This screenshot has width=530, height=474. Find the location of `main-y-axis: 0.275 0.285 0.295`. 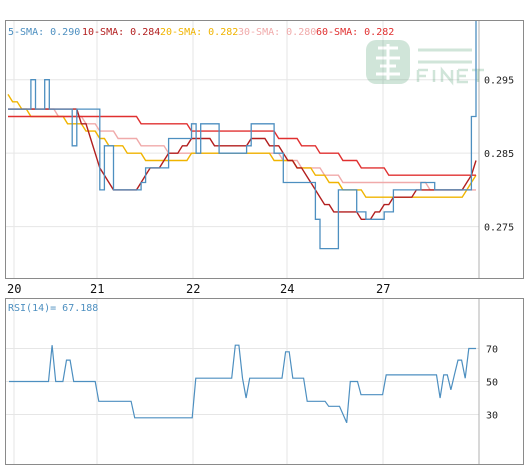

main-y-axis: 0.275 0.285 0.295 is located at coordinates (499, 155).